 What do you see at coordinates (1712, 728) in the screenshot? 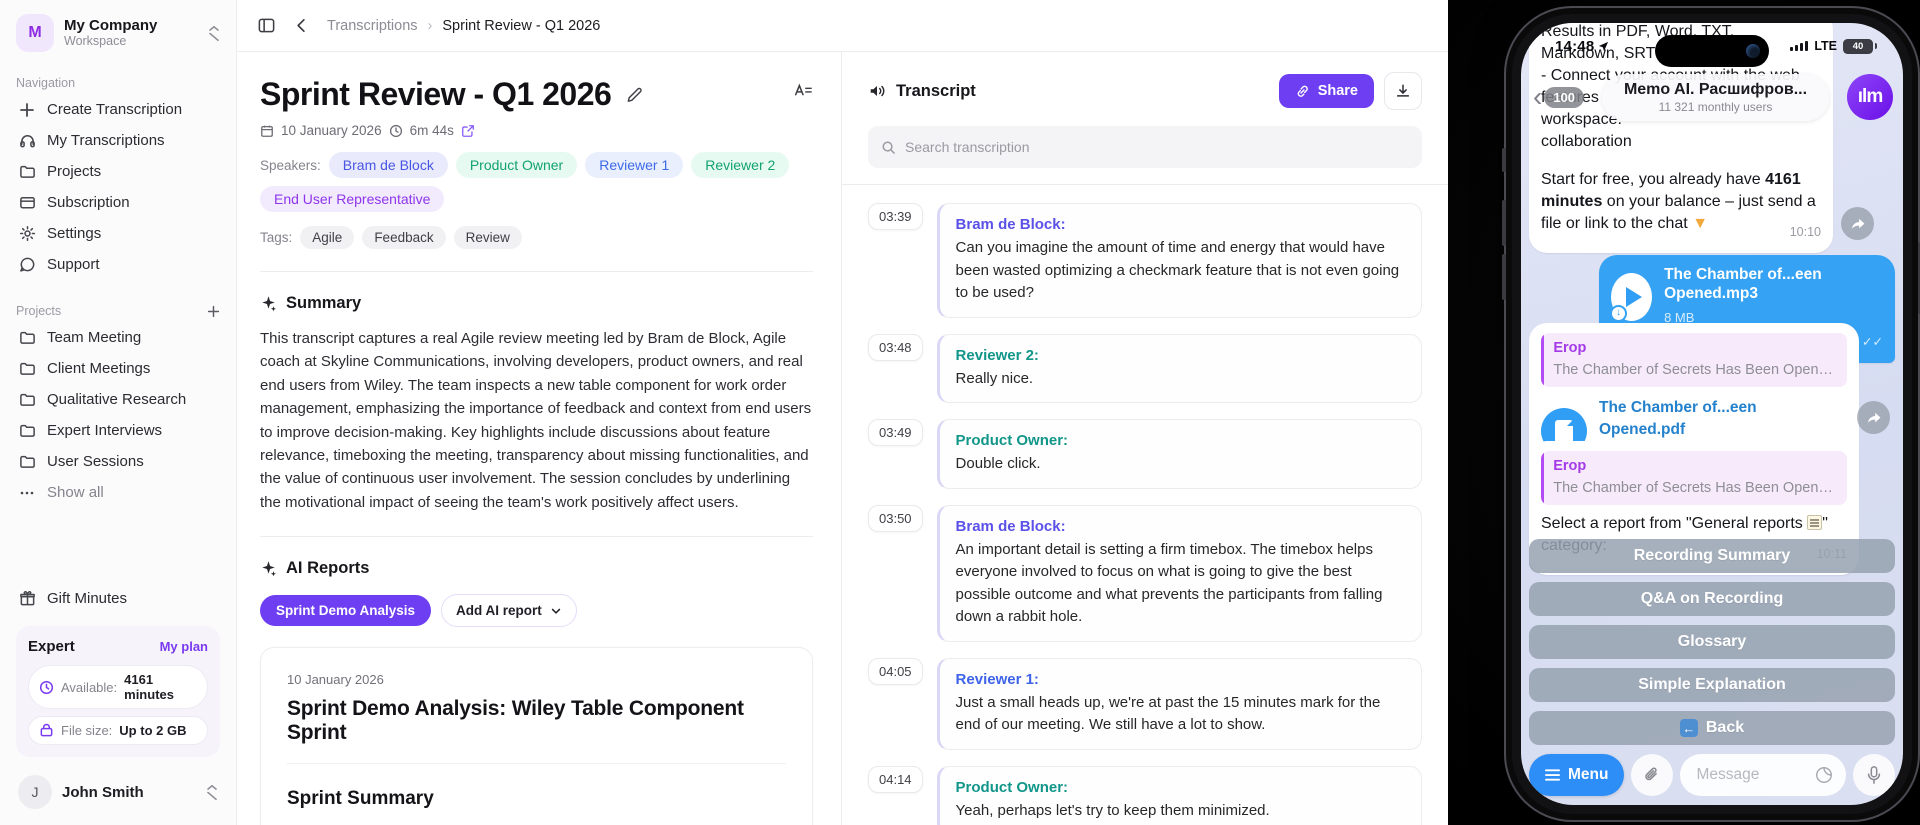
I see `button-back: ← Back` at bounding box center [1712, 728].